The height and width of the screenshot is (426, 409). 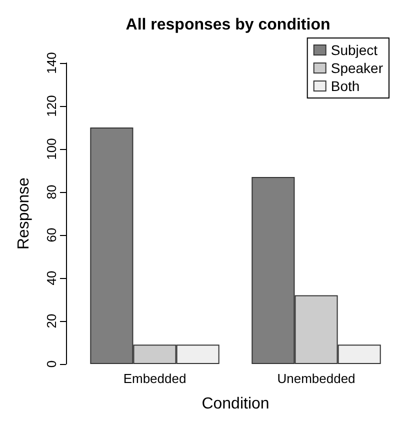 What do you see at coordinates (345, 86) in the screenshot?
I see `legend-label: Both` at bounding box center [345, 86].